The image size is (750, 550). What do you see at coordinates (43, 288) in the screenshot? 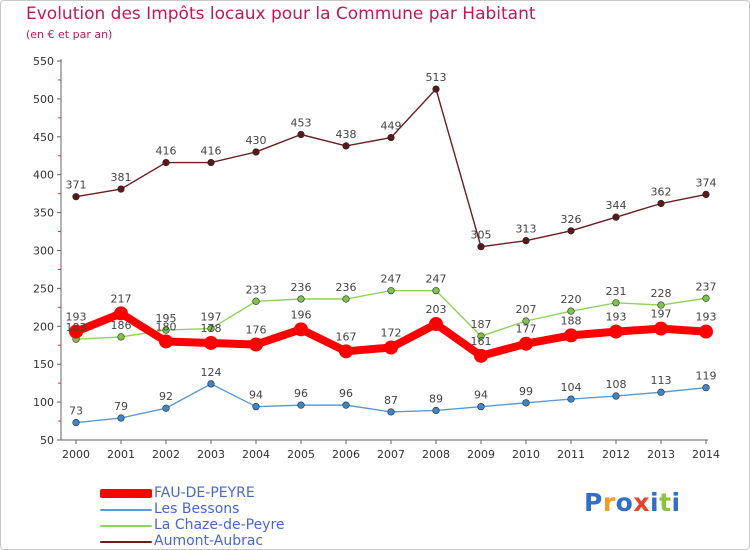
I see `y-tick-label: 250` at bounding box center [43, 288].